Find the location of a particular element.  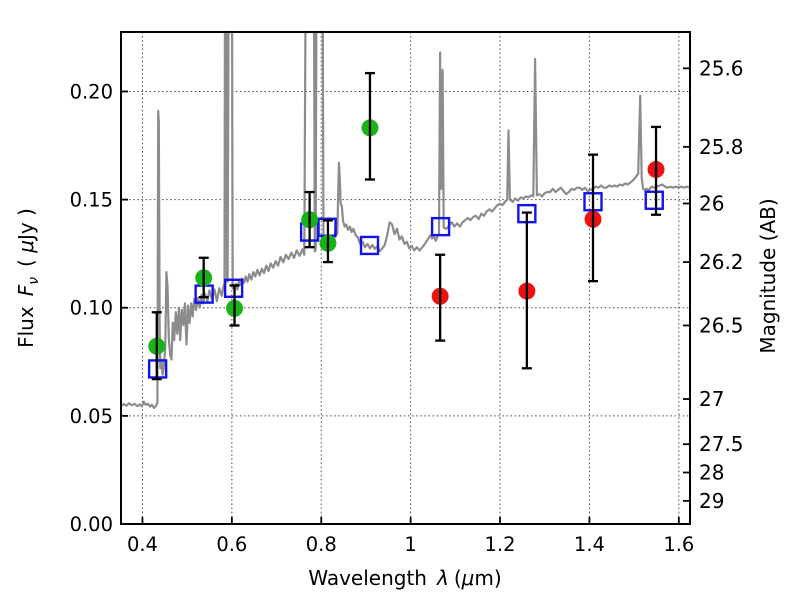

right-y-axis-label: Magnitude (AB) is located at coordinates (768, 276).